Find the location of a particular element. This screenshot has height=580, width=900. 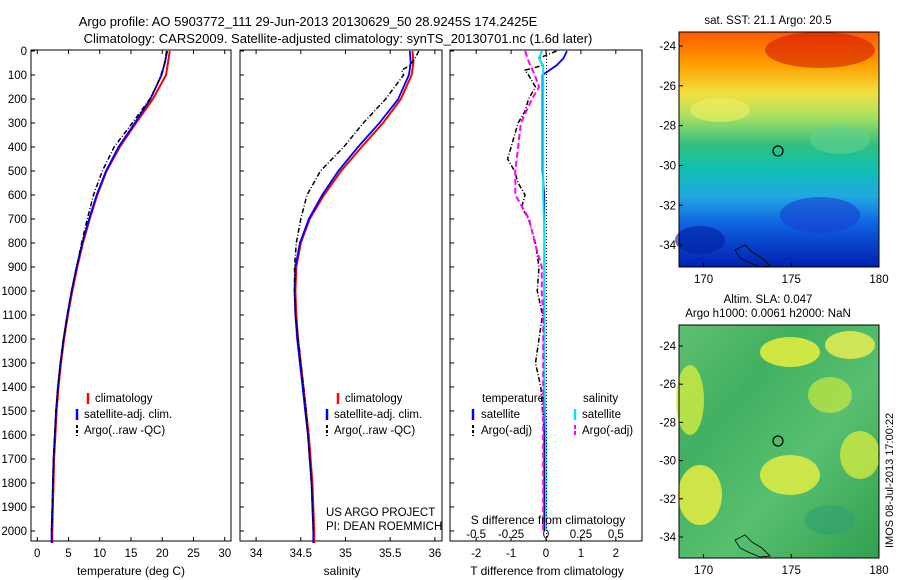

top-tick-label: -0.5 is located at coordinates (476, 535).